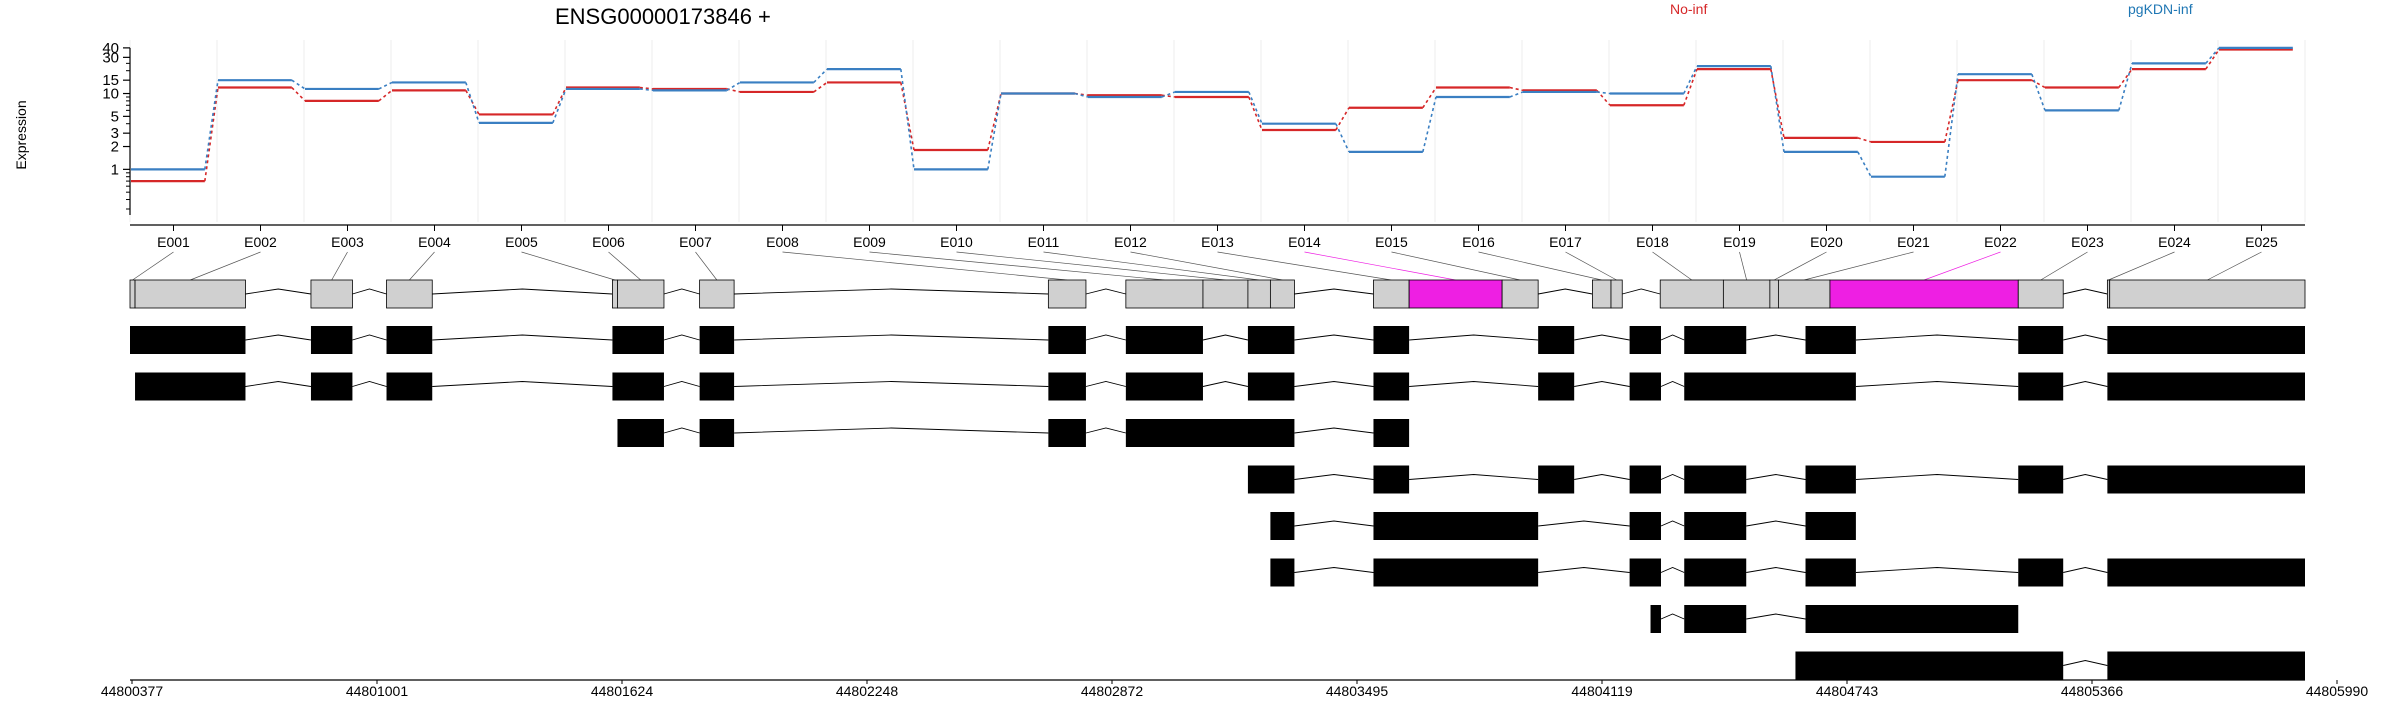 This screenshot has width=2400, height=705. What do you see at coordinates (110, 80) in the screenshot?
I see `y-tick-label: 15` at bounding box center [110, 80].